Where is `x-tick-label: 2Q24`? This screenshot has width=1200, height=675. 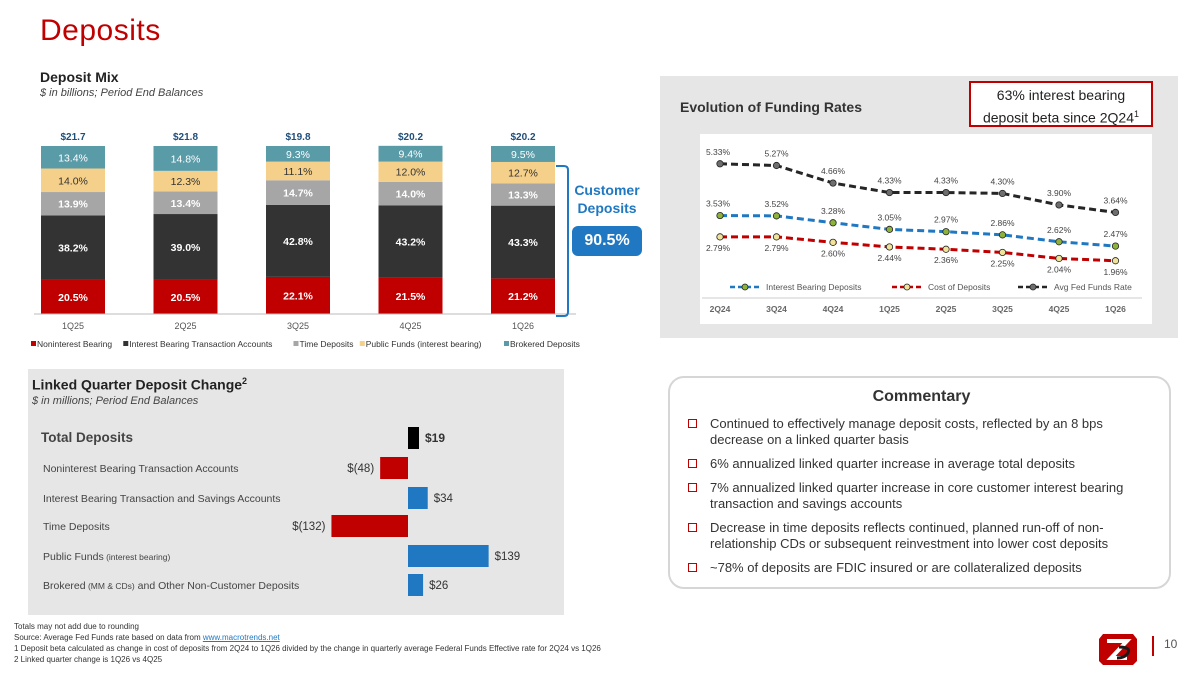
x-tick-label: 2Q24 is located at coordinates (720, 309).